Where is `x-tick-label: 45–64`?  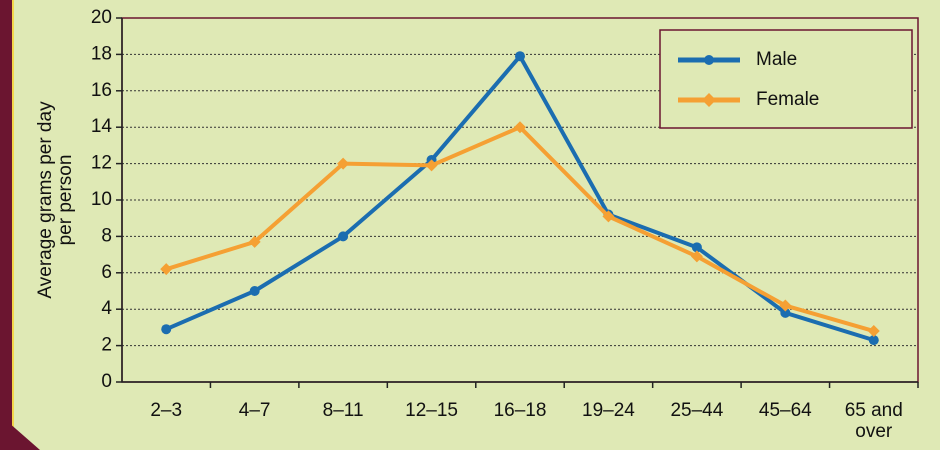 x-tick-label: 45–64 is located at coordinates (785, 410).